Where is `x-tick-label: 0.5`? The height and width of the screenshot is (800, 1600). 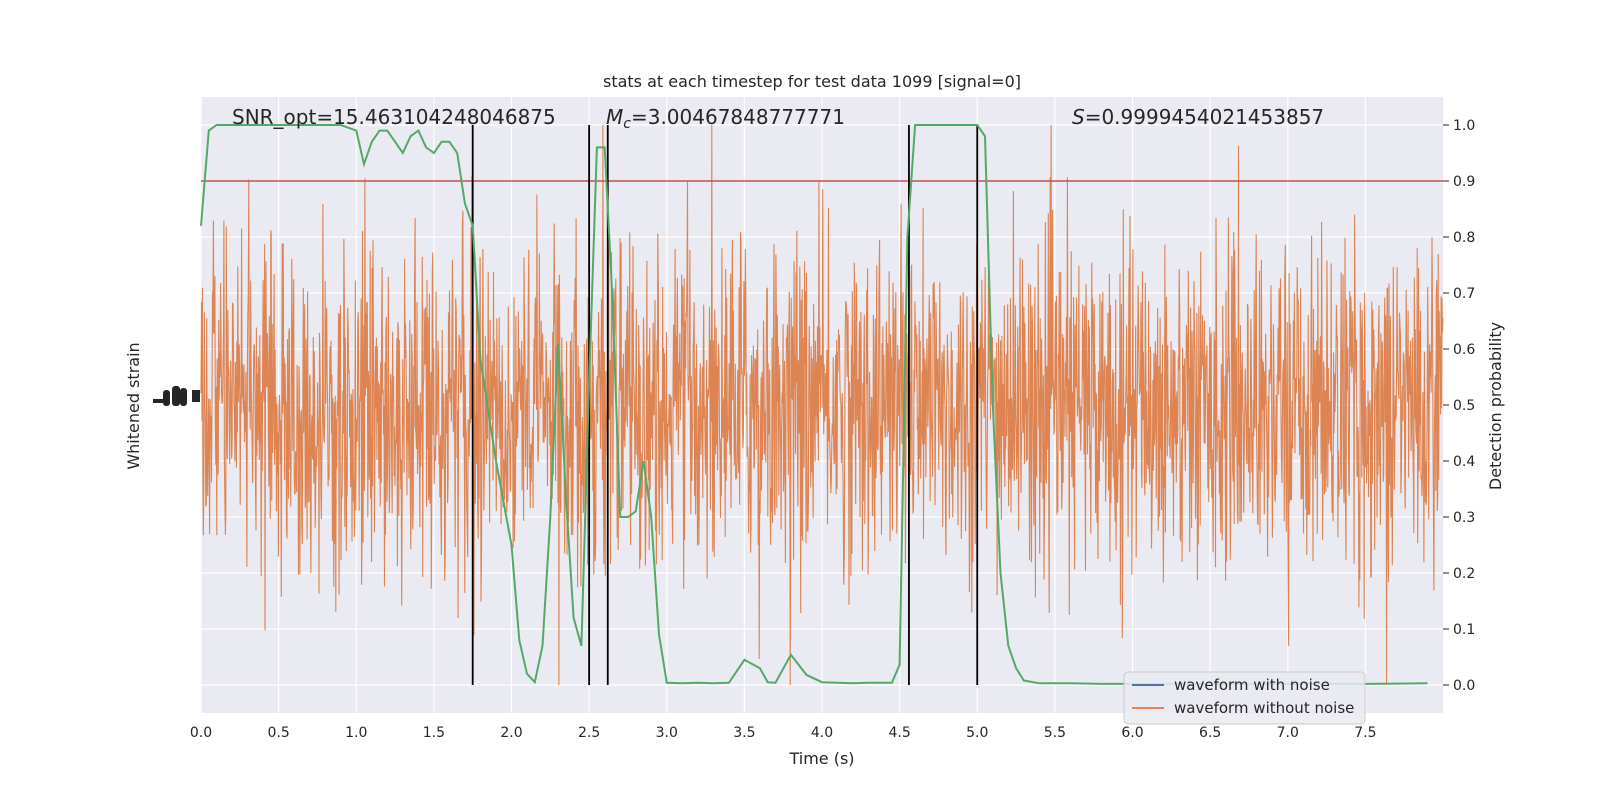 x-tick-label: 0.5 is located at coordinates (278, 733).